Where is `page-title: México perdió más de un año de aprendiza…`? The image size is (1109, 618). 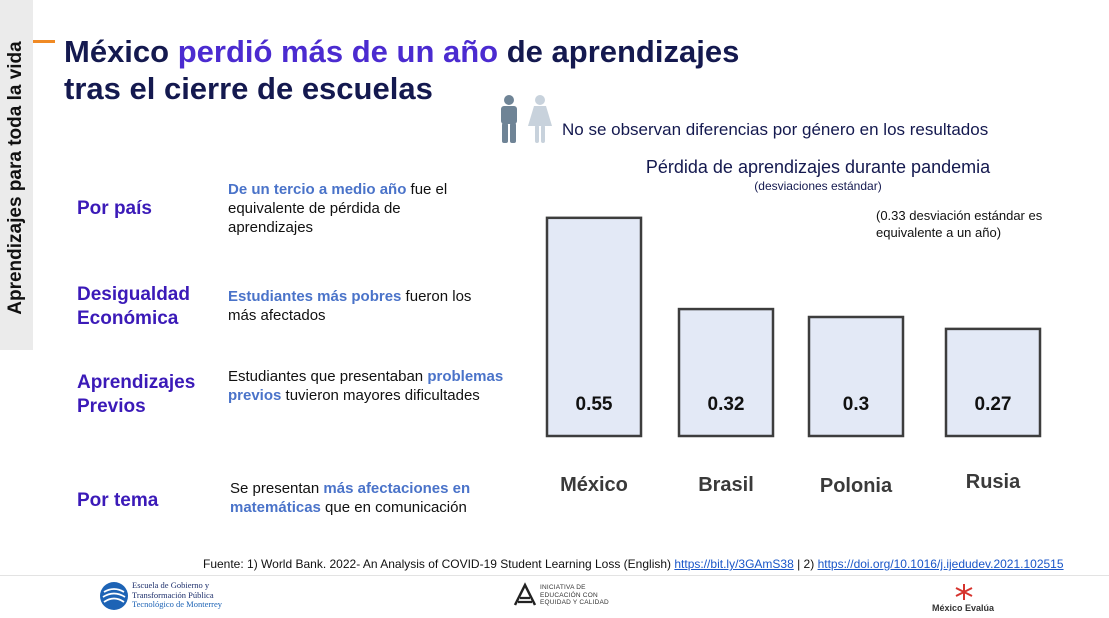 page-title: México perdió más de un año de aprendiza… is located at coordinates (401, 70).